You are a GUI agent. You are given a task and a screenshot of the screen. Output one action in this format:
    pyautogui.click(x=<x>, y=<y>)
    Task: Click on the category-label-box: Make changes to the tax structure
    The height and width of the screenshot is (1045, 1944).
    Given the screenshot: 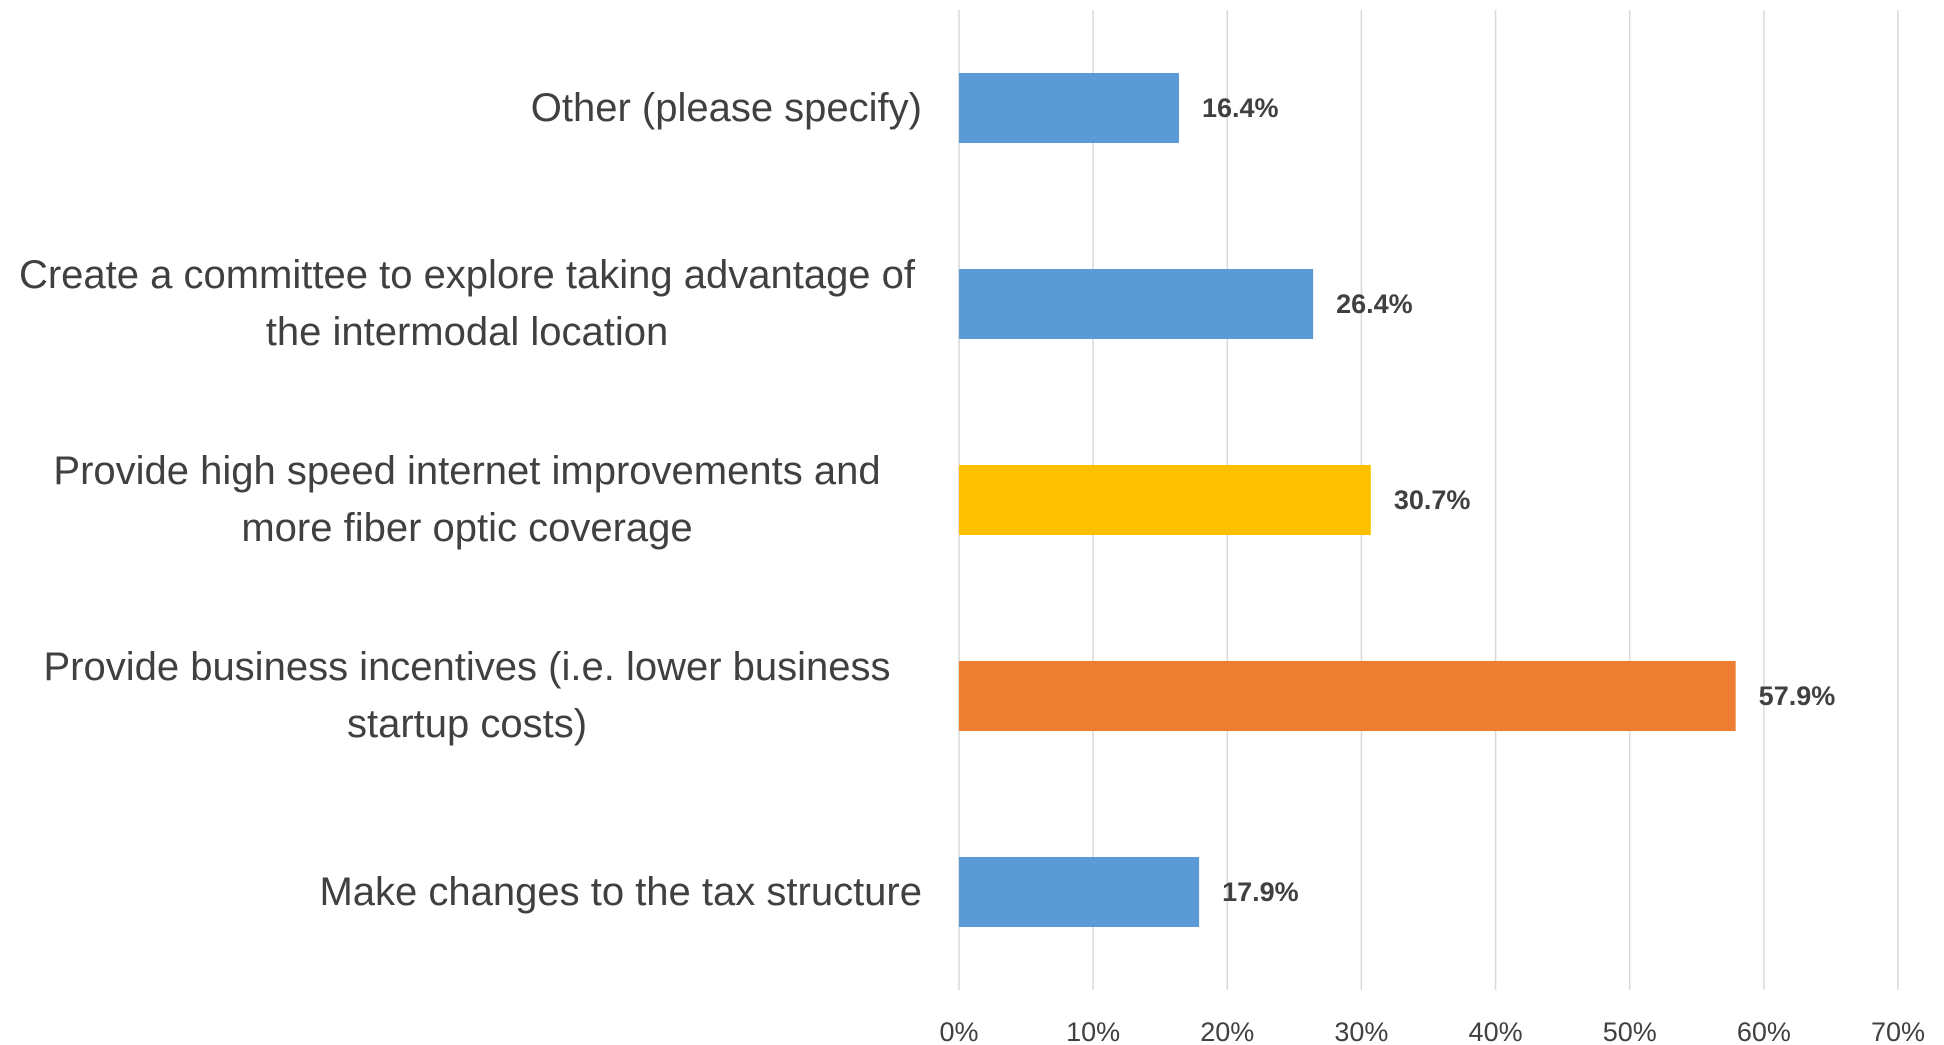 What is the action you would take?
    pyautogui.click(x=461, y=892)
    